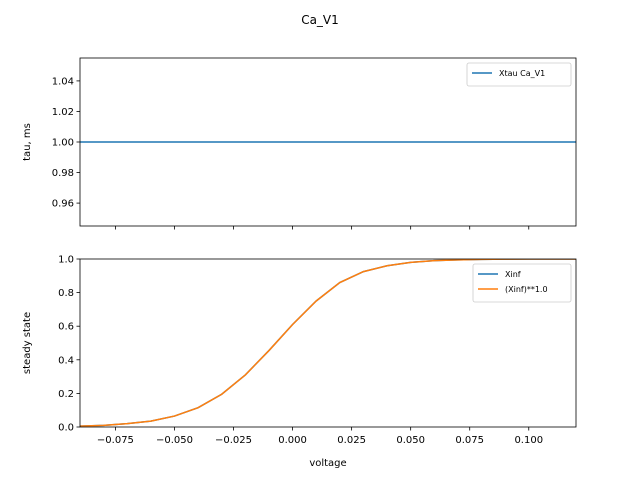 The width and height of the screenshot is (640, 480). What do you see at coordinates (66, 260) in the screenshot?
I see `y-tick-label: 1.0` at bounding box center [66, 260].